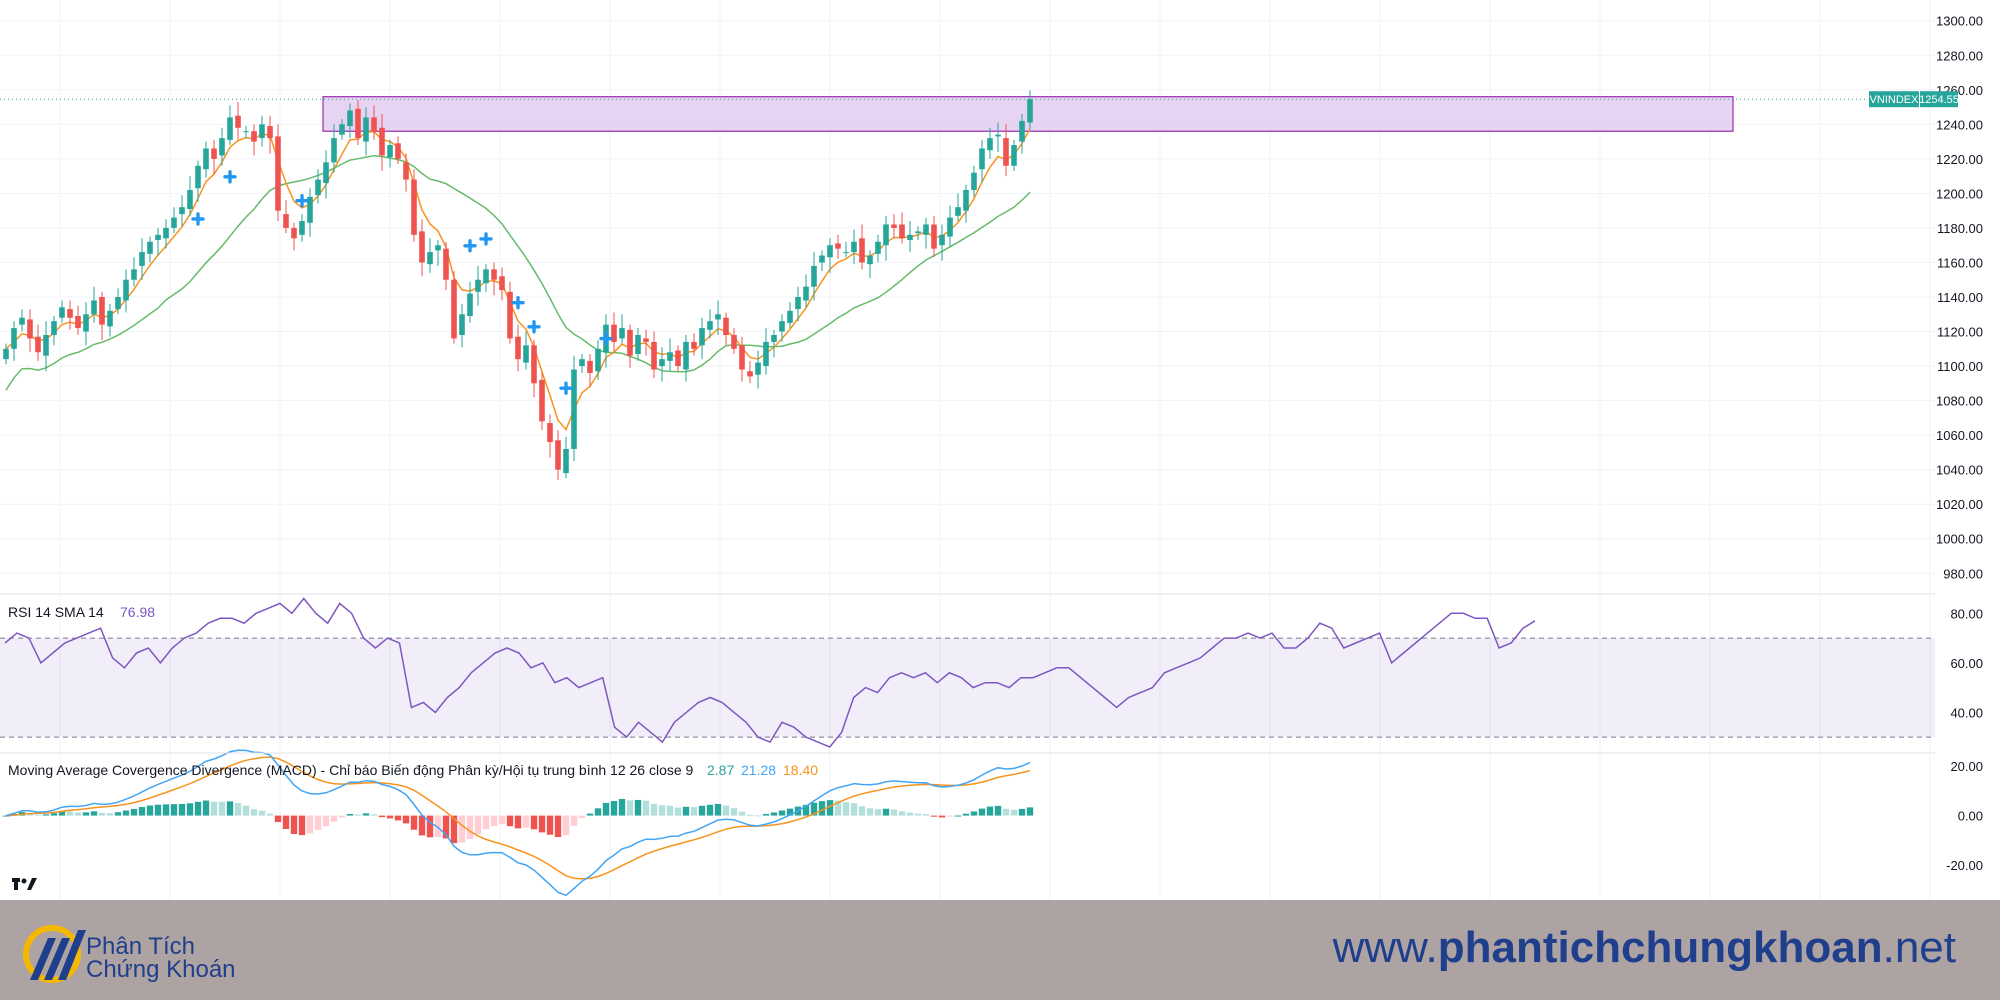 This screenshot has width=2000, height=1000. What do you see at coordinates (1959, 193) in the screenshot?
I see `price-tick-label: 1200.00` at bounding box center [1959, 193].